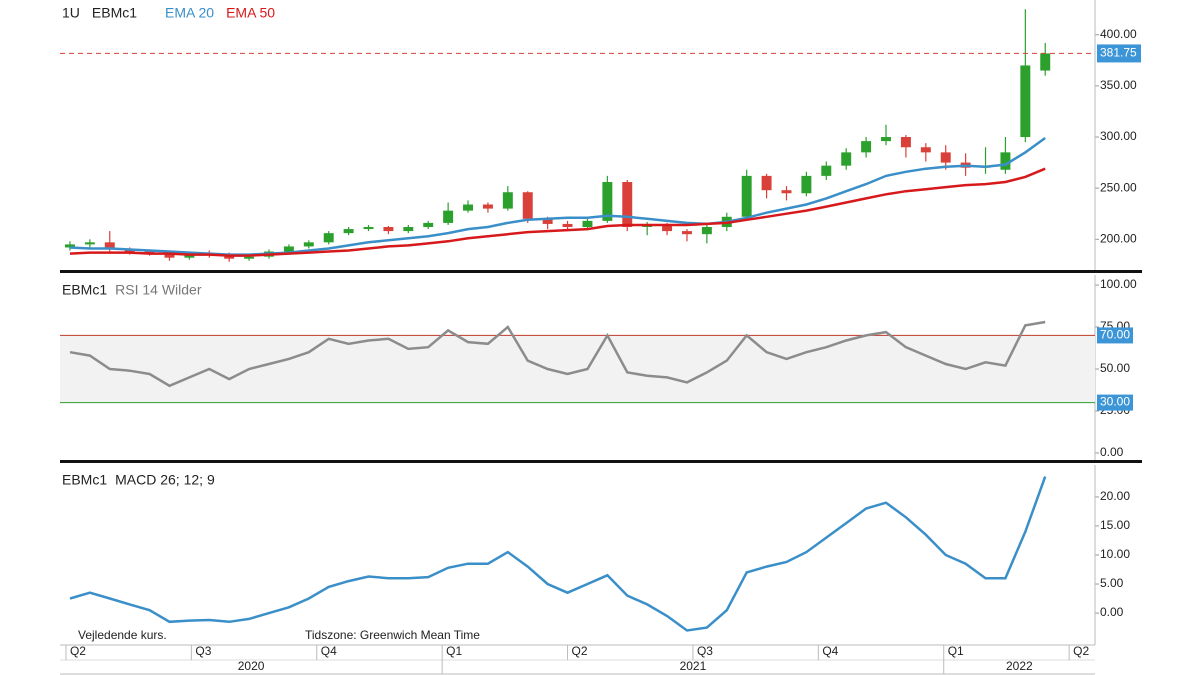 This screenshot has height=675, width=1200. Describe the element at coordinates (1118, 238) in the screenshot. I see `y-tick-label: 200.00` at that location.